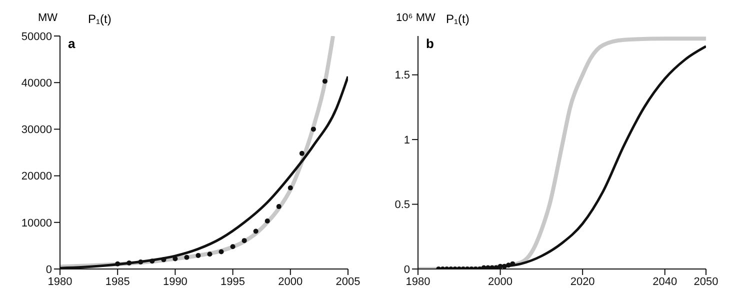 The width and height of the screenshot is (736, 305). Describe the element at coordinates (36, 176) in the screenshot. I see `y-tick-label: 20000` at that location.